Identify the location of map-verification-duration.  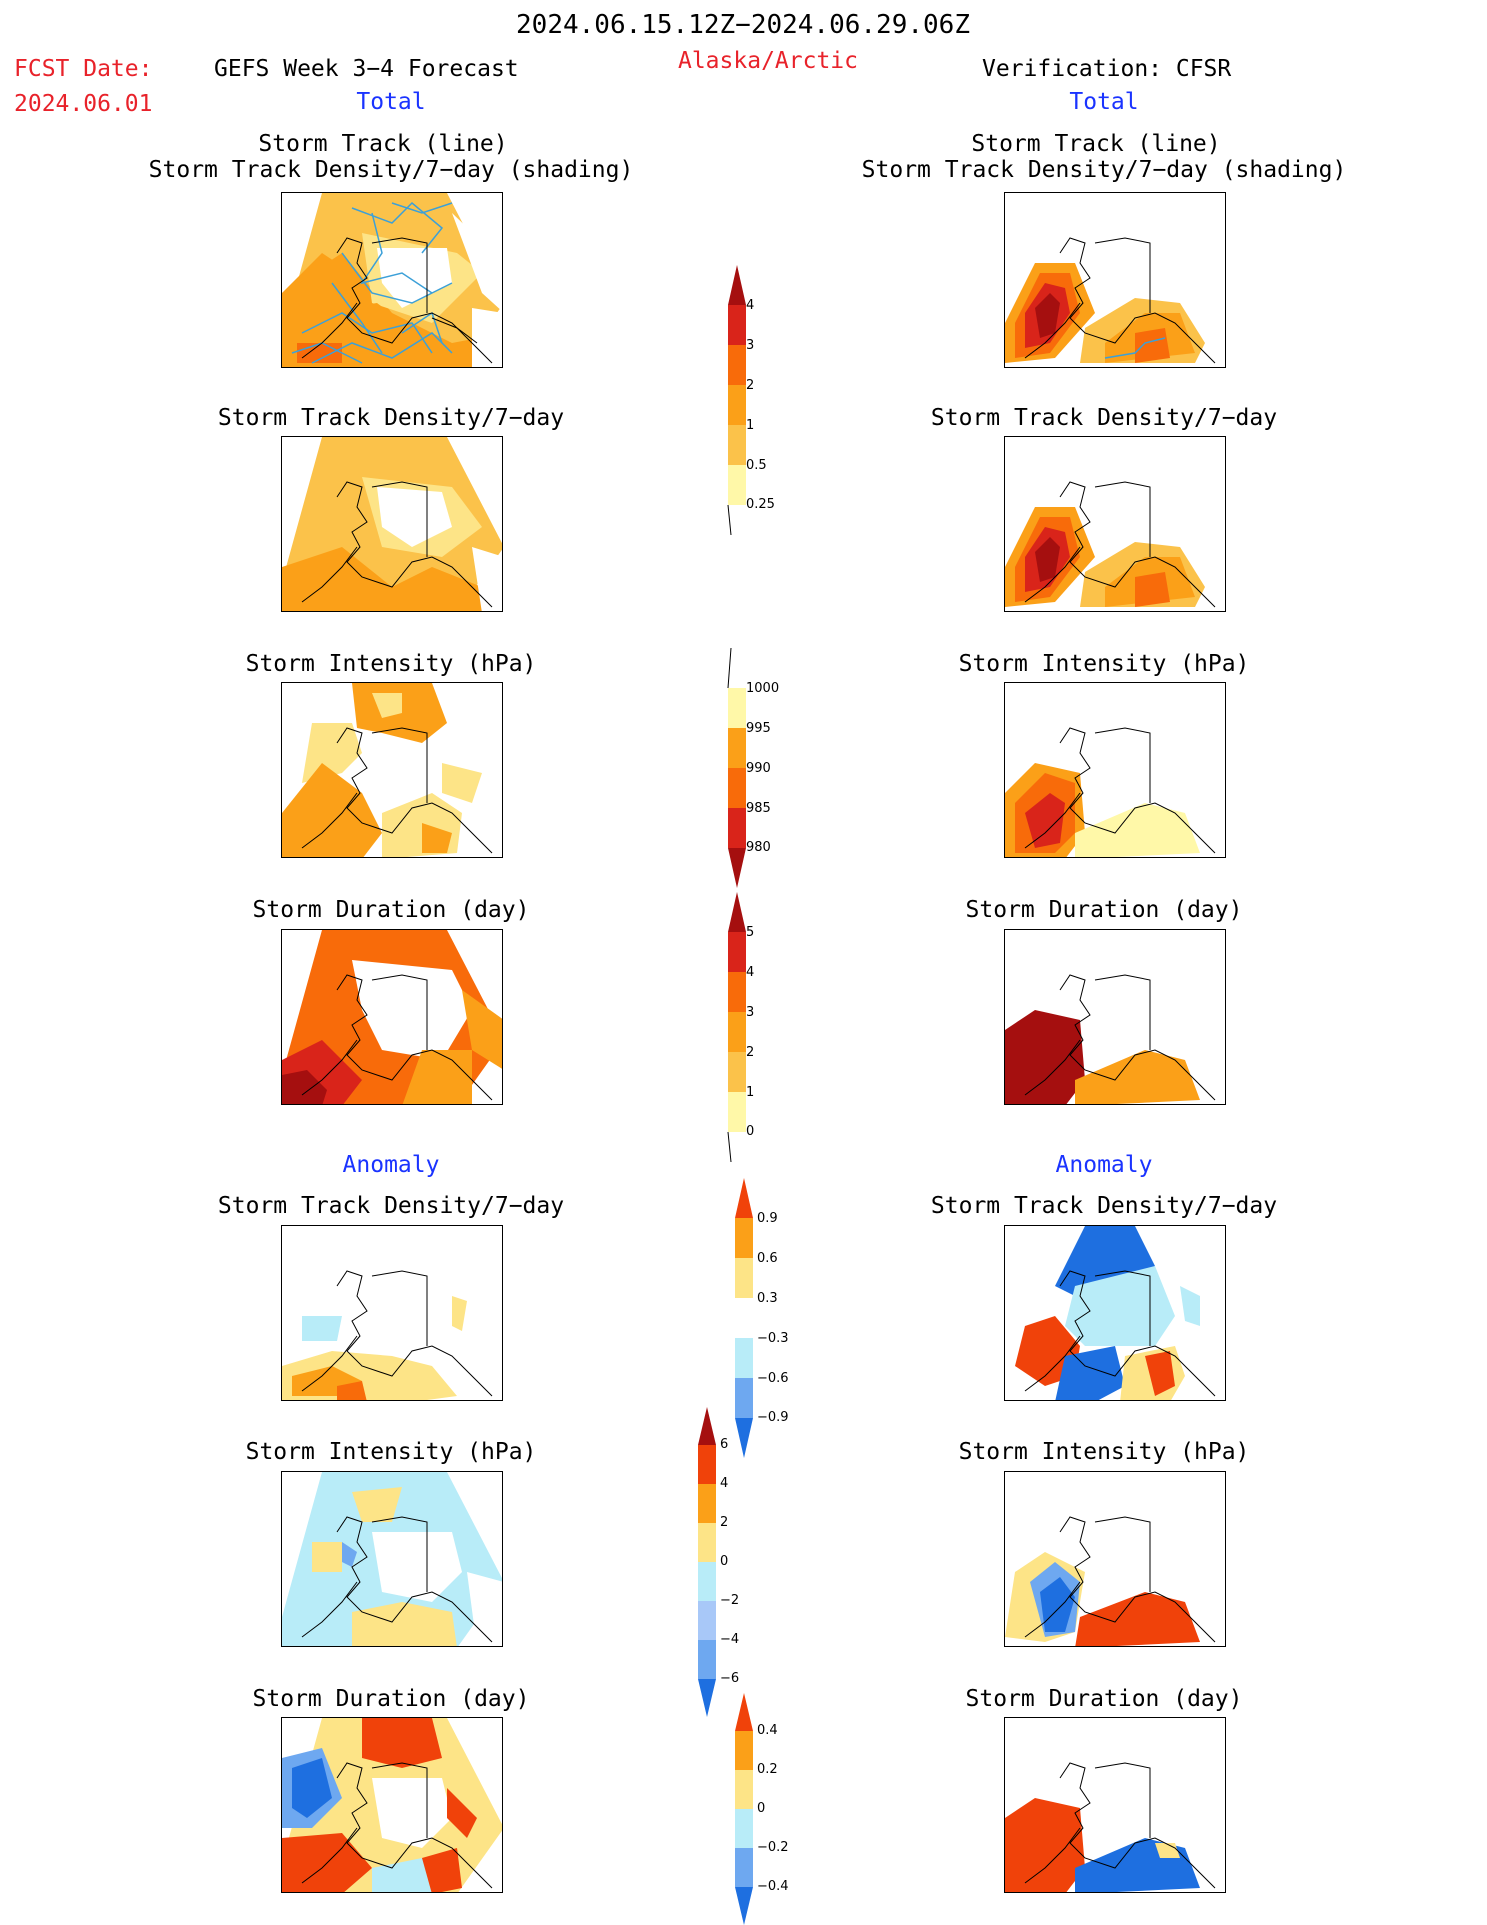
(1115, 1017).